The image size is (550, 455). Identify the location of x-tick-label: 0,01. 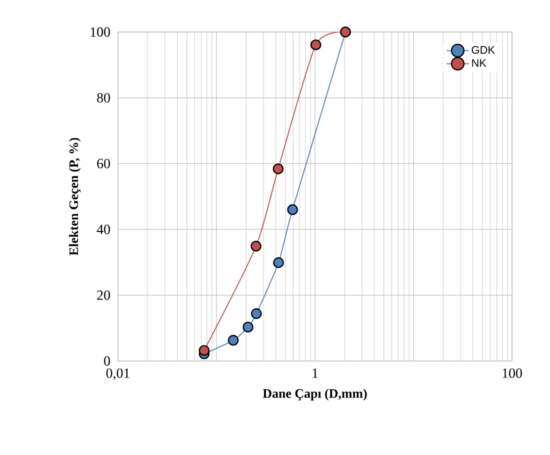
(118, 374).